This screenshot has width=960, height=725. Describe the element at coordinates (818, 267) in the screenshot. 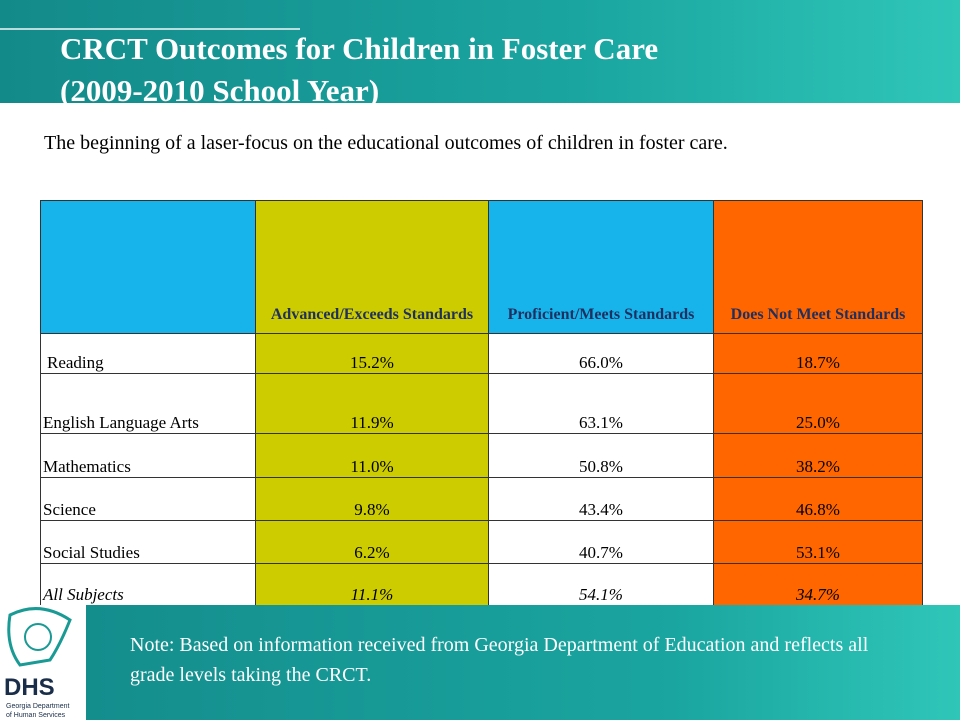

I see `column-header: Does Not Meet Standards` at that location.